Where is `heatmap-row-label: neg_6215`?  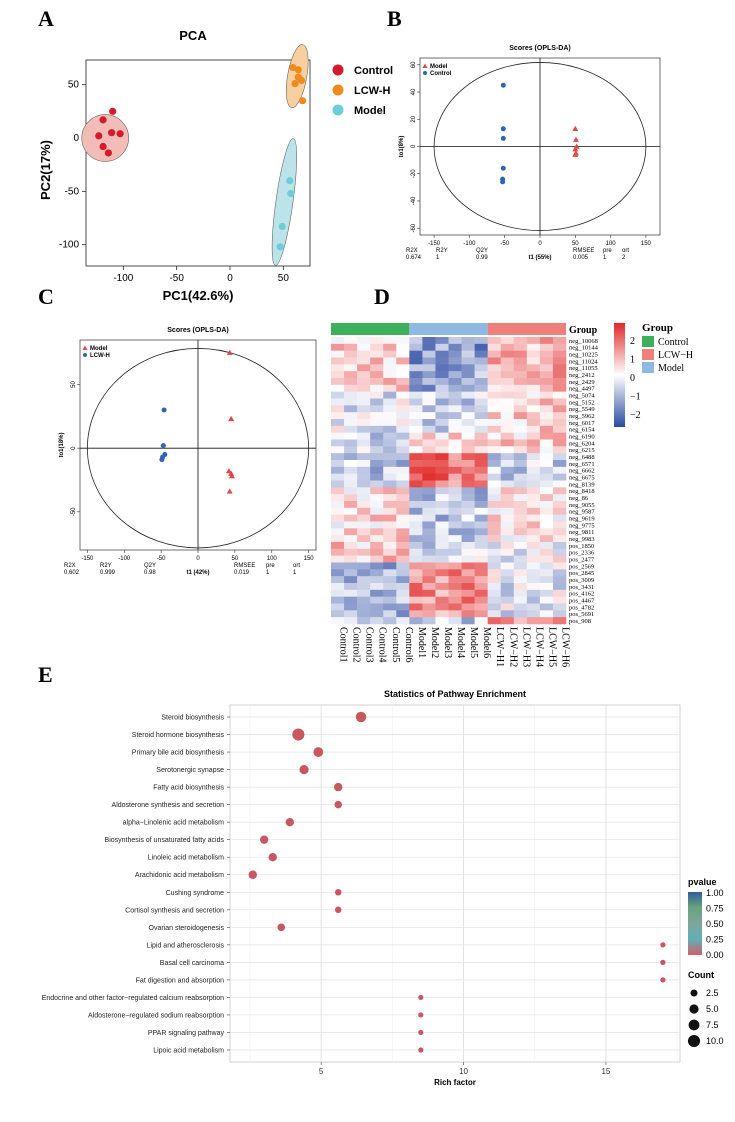
heatmap-row-label: neg_6215 is located at coordinates (582, 450).